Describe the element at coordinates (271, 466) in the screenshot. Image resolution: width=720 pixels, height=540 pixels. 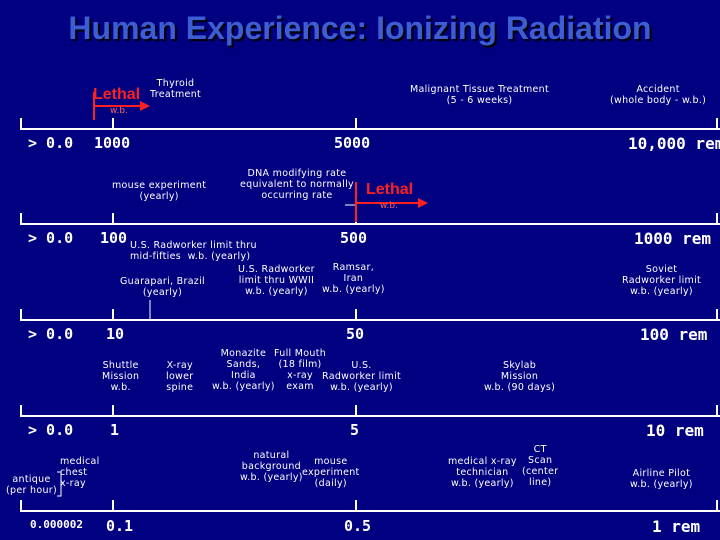
I see `natural-background-label: natural background w.b. (yearly)` at that location.